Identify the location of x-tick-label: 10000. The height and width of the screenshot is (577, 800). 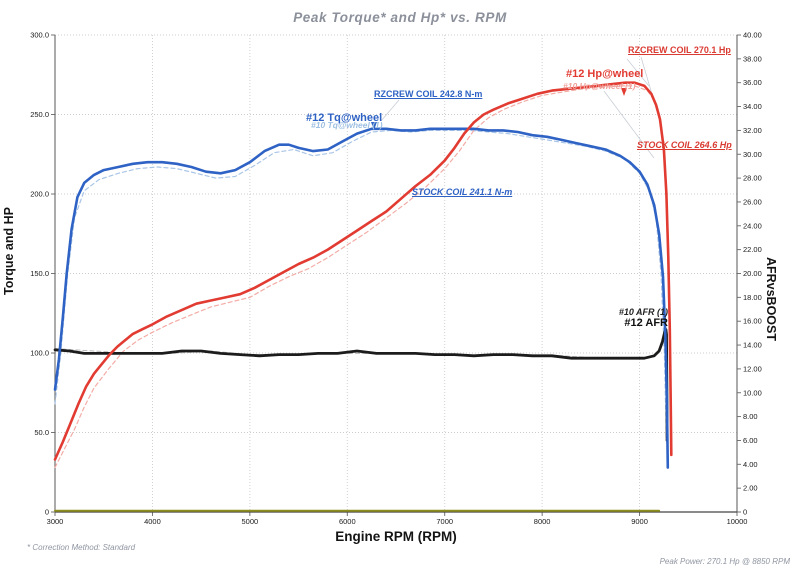
(737, 521).